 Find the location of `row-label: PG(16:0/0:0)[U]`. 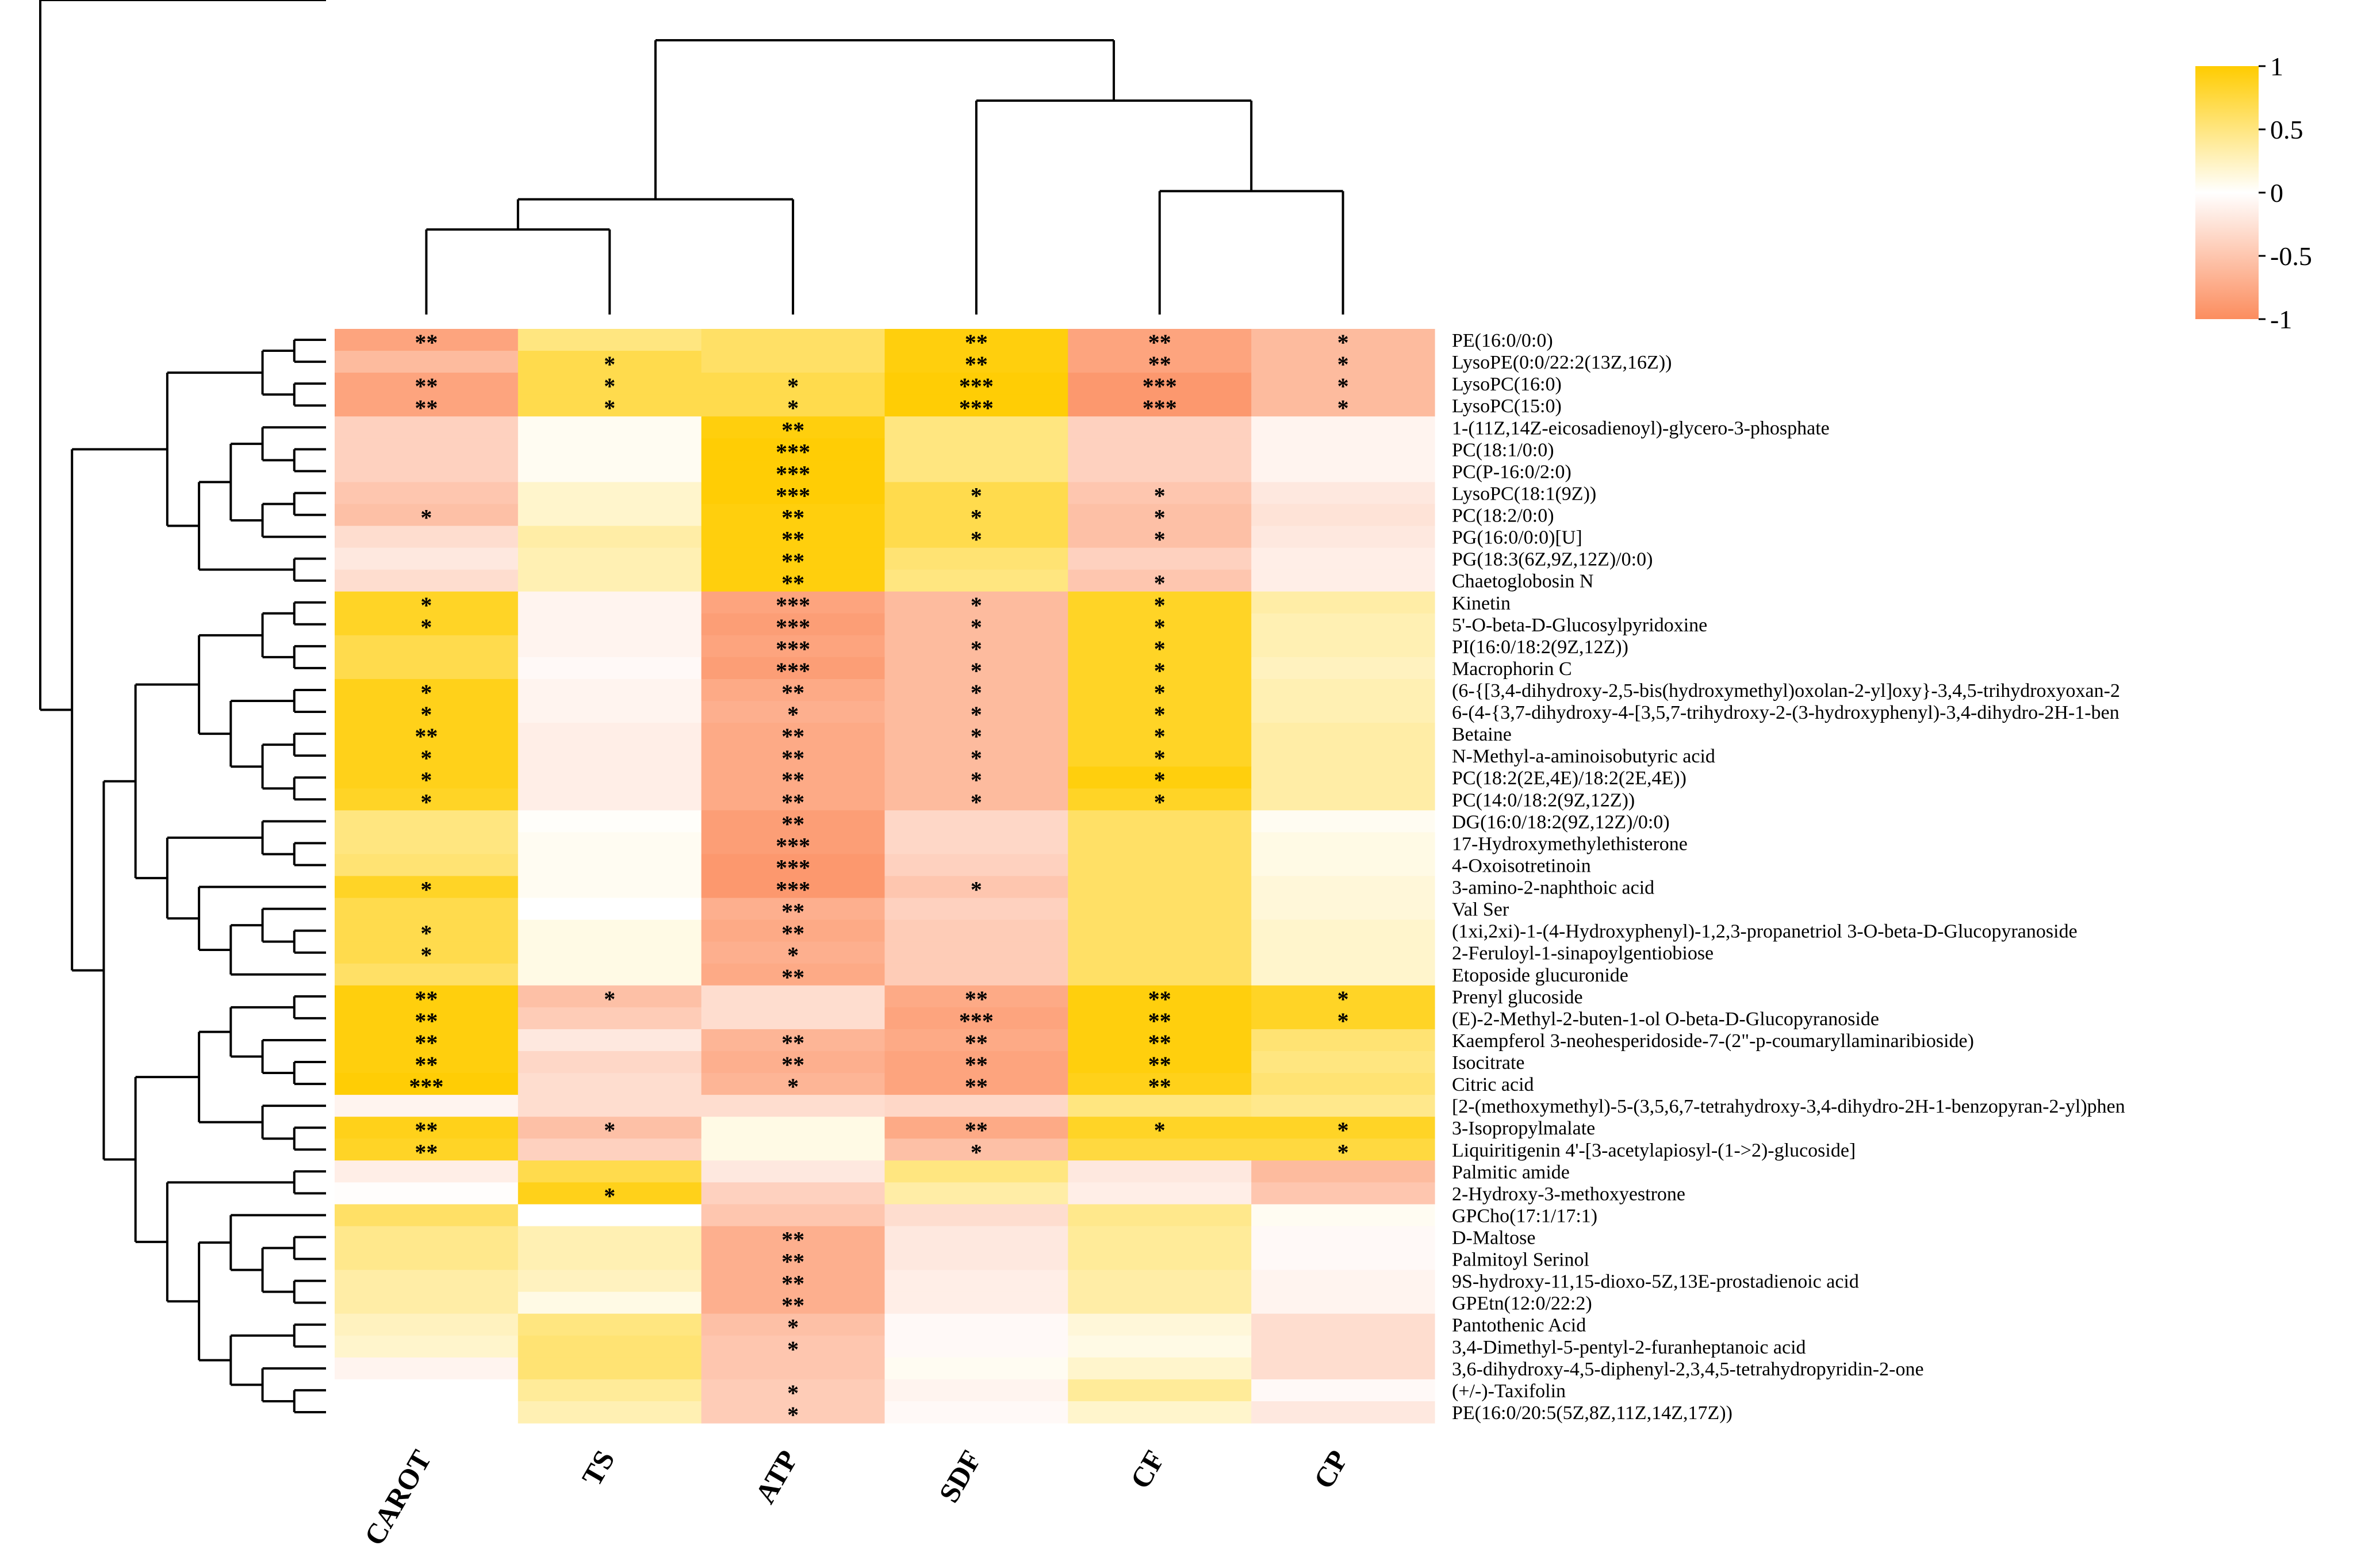

row-label: PG(16:0/0:0)[U] is located at coordinates (1517, 538).